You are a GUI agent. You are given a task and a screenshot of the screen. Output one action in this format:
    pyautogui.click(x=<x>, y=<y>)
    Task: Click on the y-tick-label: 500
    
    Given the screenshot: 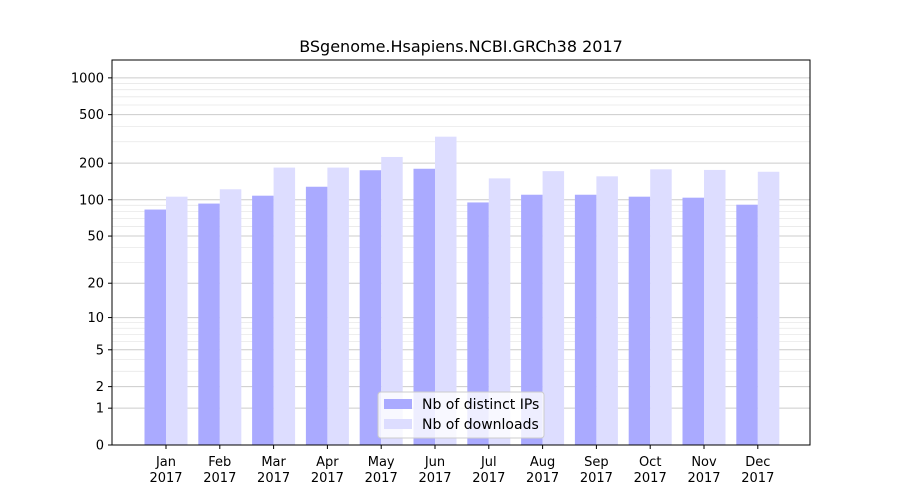 What is the action you would take?
    pyautogui.click(x=91, y=115)
    